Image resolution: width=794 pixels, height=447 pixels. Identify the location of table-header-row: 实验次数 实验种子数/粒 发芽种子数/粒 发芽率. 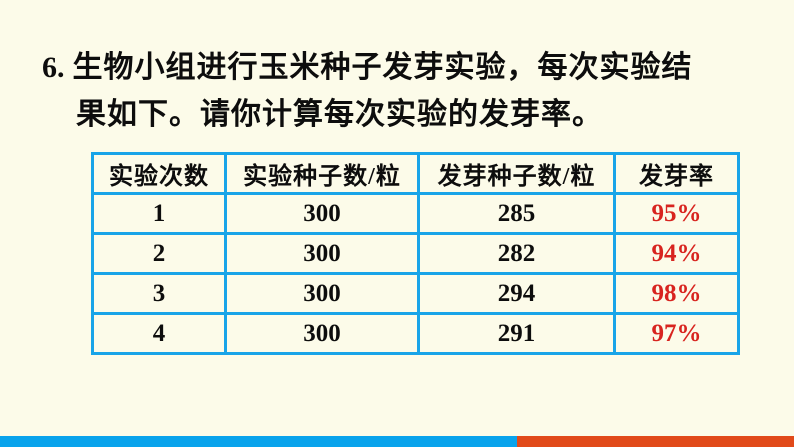
(415, 173).